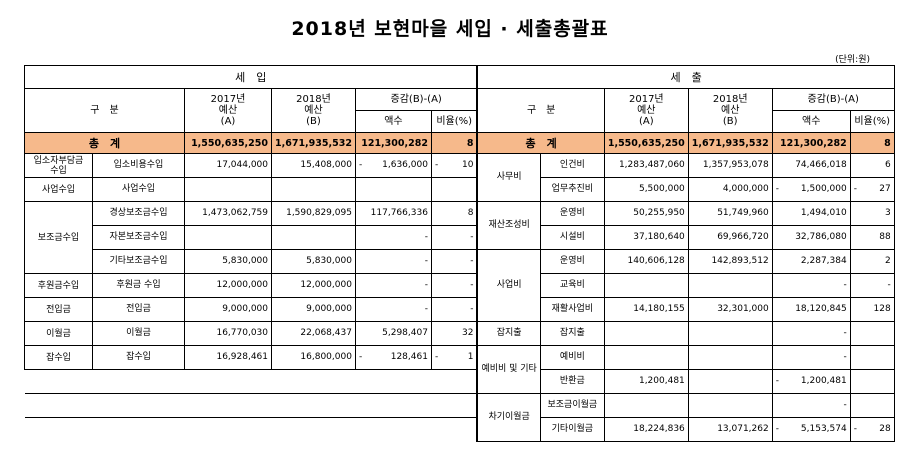 The height and width of the screenshot is (469, 900). Describe the element at coordinates (823, 429) in the screenshot. I see `expense-change-value: 5,153,574` at that location.